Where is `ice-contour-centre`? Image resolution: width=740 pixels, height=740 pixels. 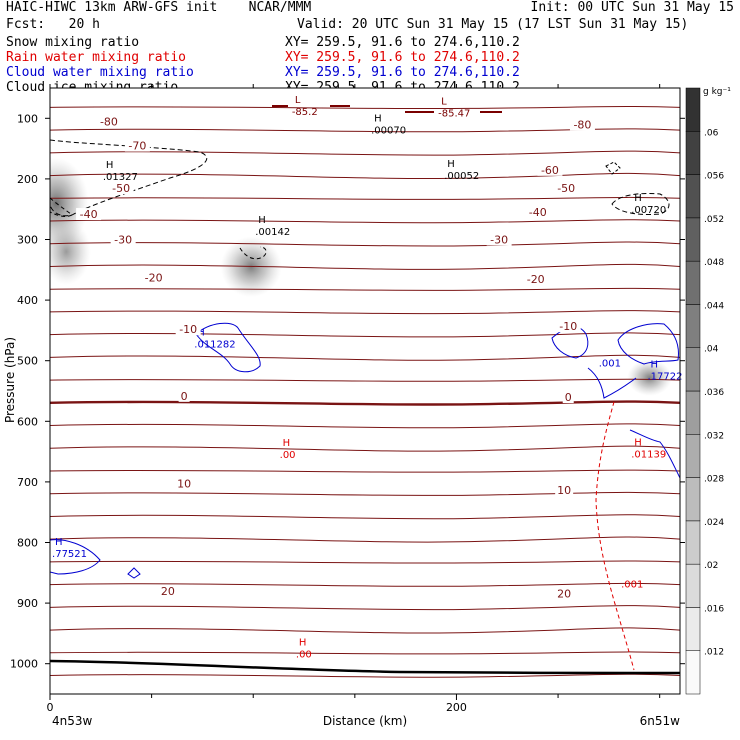
ice-contour-centre is located at coordinates (253, 253).